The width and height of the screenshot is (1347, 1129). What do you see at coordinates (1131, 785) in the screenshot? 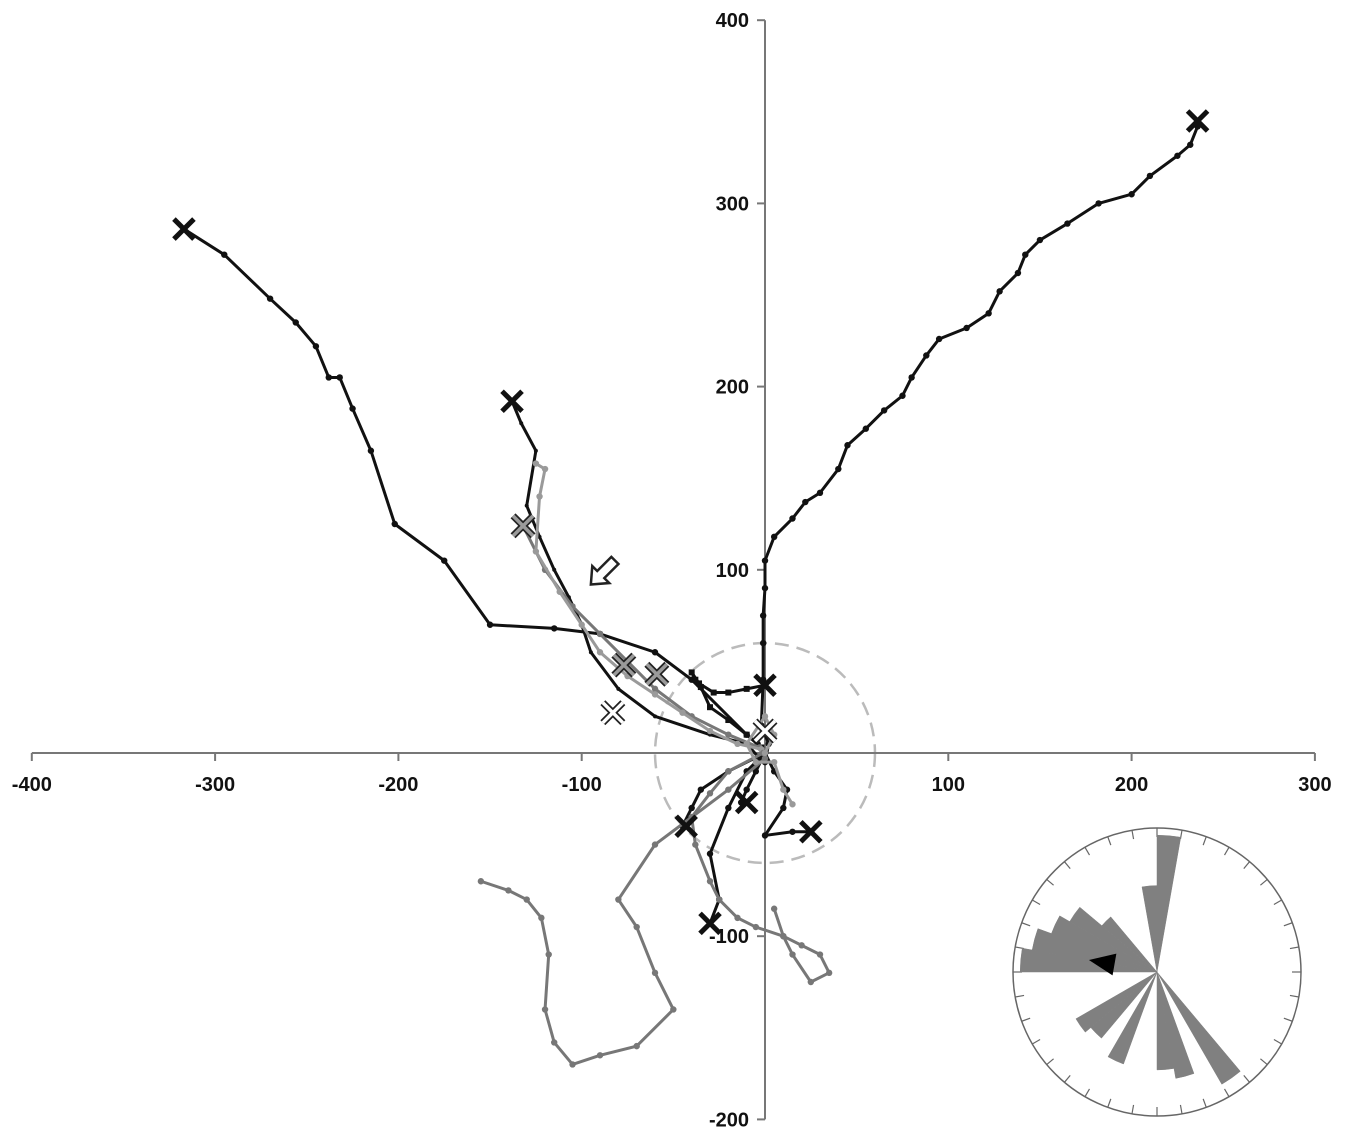
I see `x-tick-label: 200` at bounding box center [1131, 785].